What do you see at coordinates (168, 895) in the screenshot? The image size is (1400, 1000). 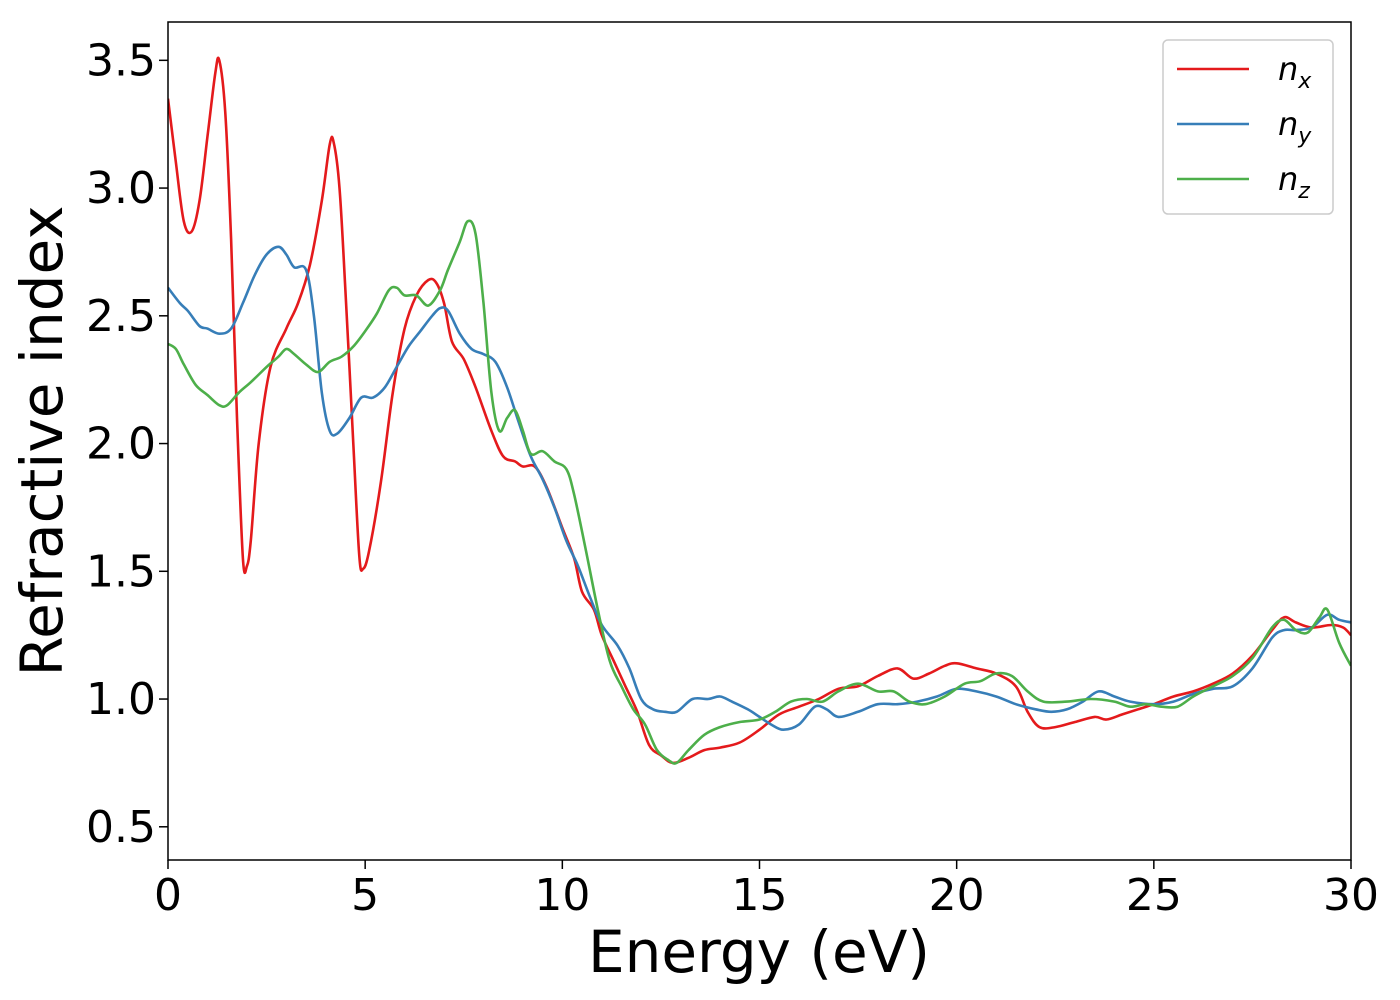 I see `x-tick-label: 0` at bounding box center [168, 895].